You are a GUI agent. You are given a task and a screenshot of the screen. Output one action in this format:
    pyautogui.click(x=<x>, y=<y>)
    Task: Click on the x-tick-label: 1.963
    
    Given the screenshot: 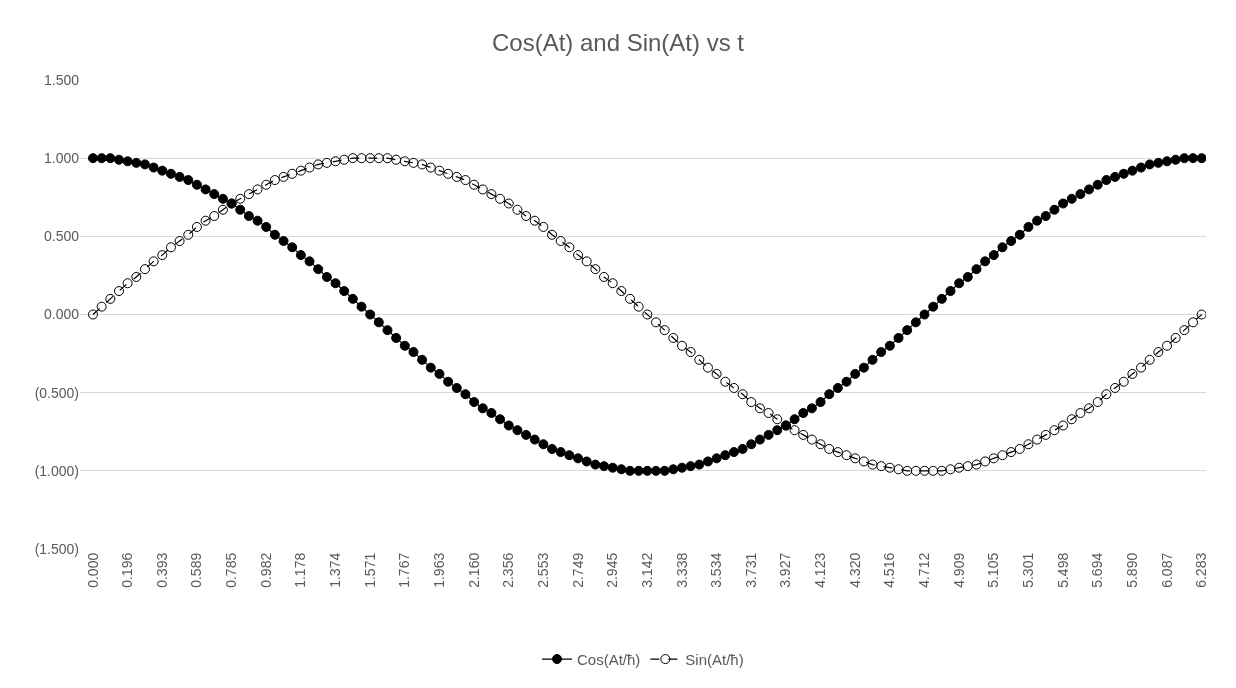 What is the action you would take?
    pyautogui.click(x=439, y=570)
    